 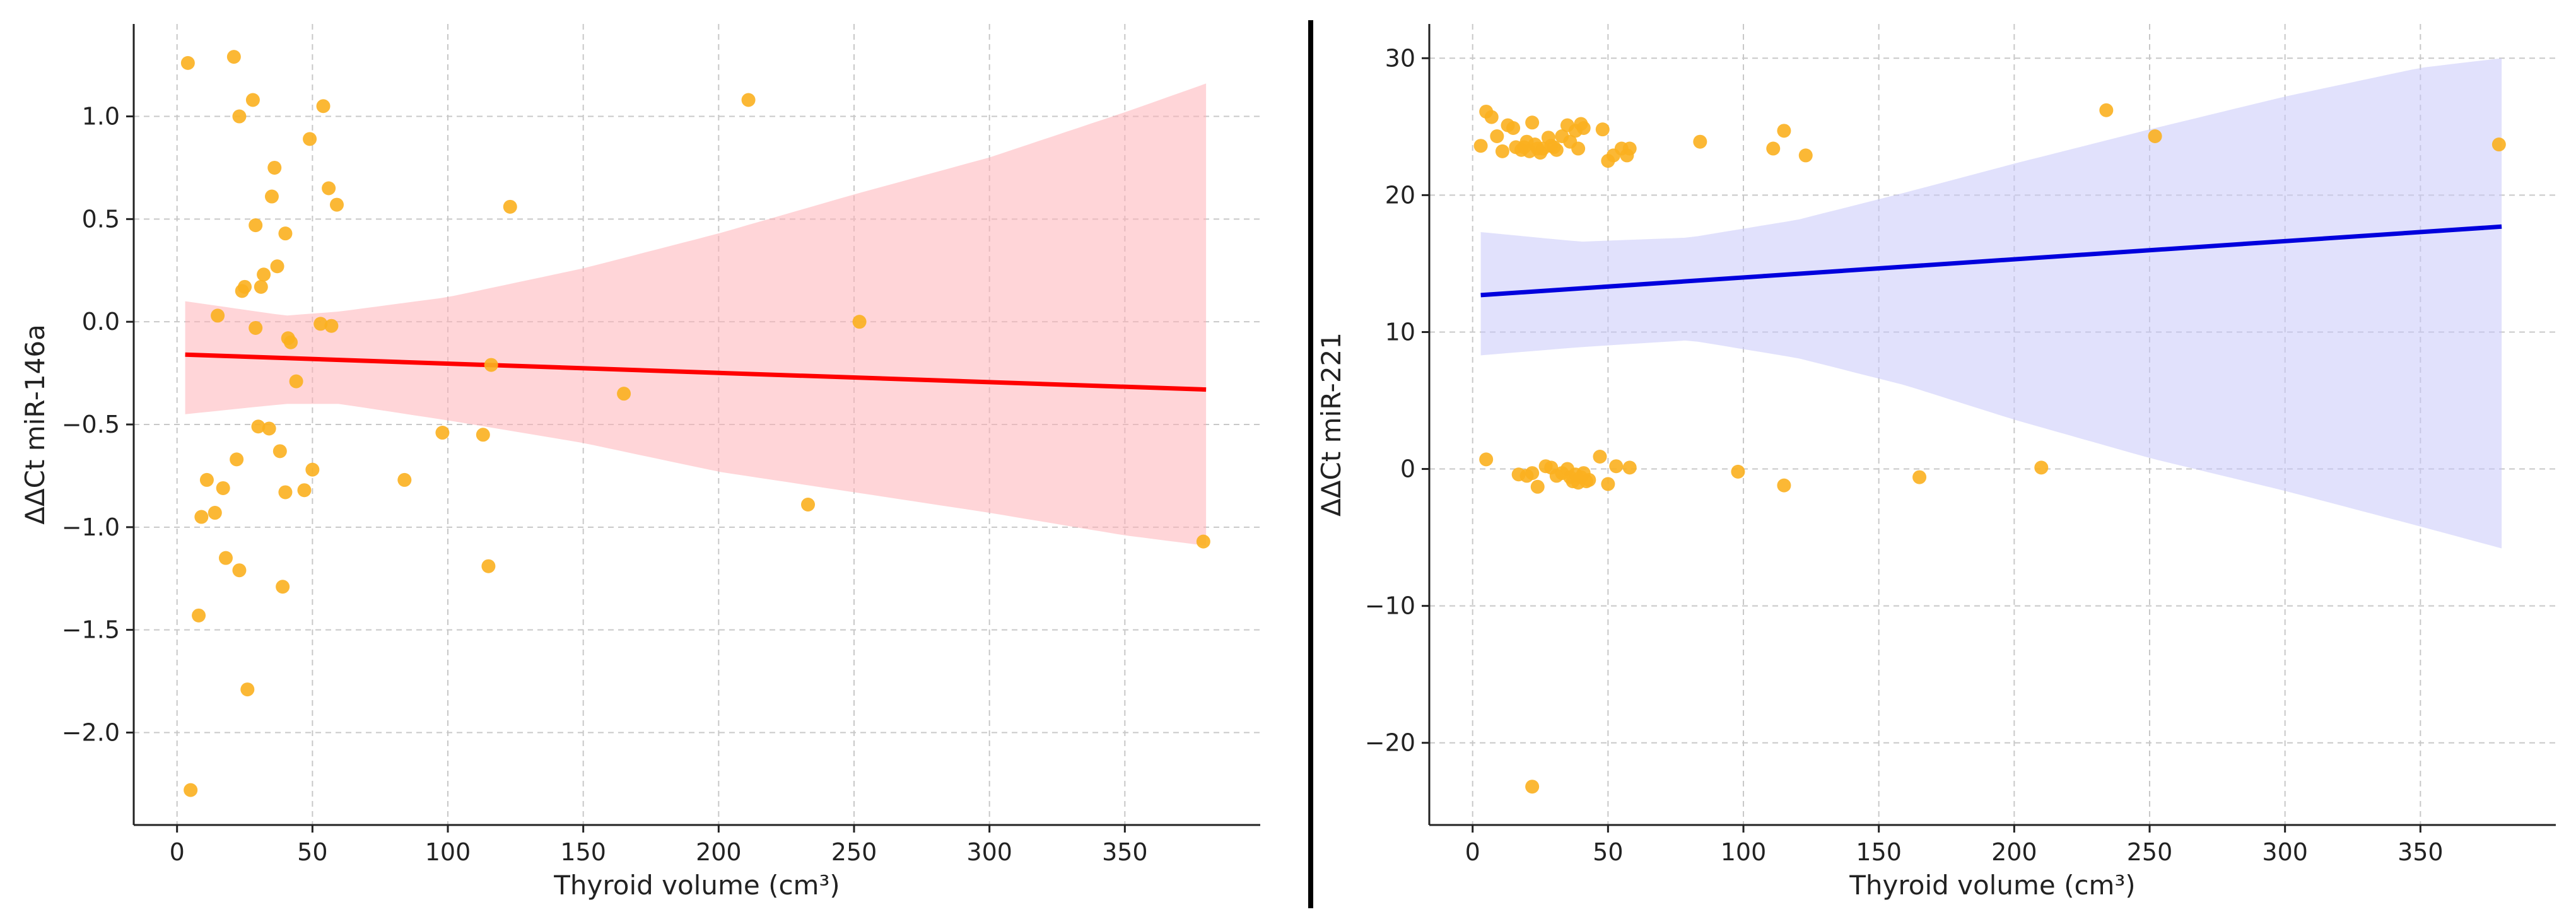 I want to click on y-axis-label: ΔΔCt miR-146a, so click(x=35, y=424).